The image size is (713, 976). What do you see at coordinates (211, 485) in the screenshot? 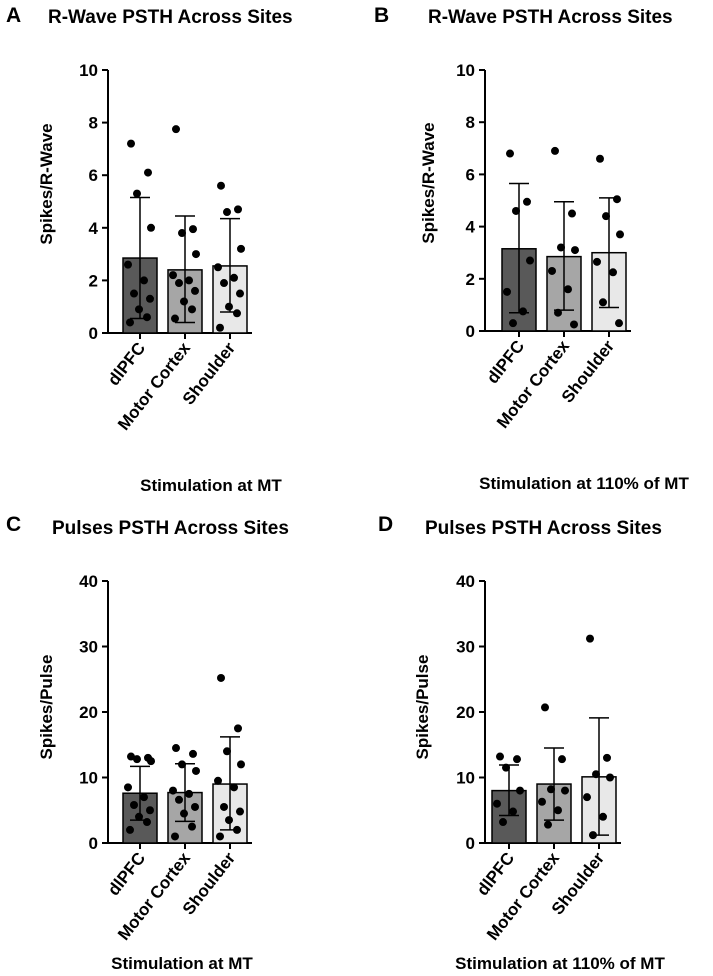
I see `x-axis-label: Stimulation at MT` at bounding box center [211, 485].